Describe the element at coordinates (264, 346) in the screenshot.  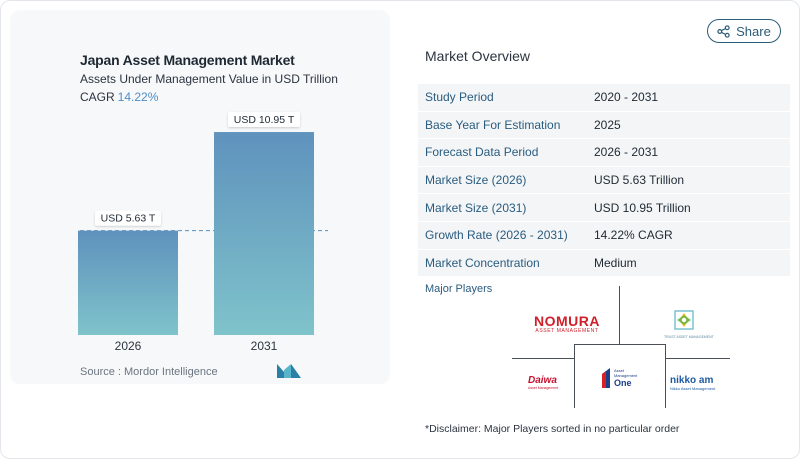
I see `x-tick-label: 2031` at that location.